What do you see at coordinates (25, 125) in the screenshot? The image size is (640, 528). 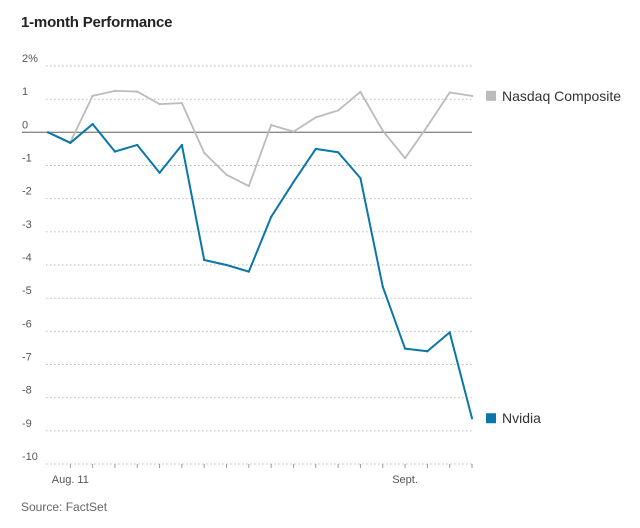 I see `y-tick-label: 0` at bounding box center [25, 125].